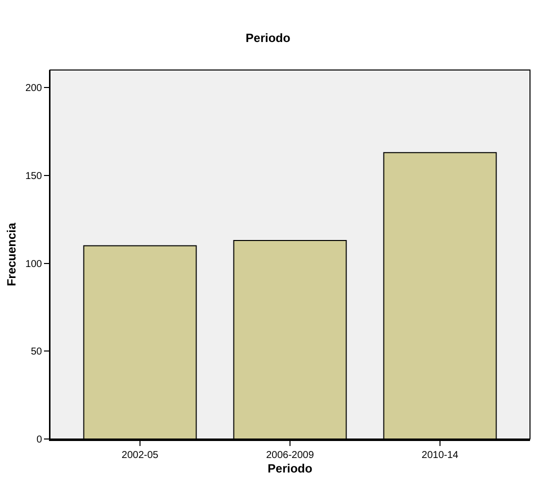  Describe the element at coordinates (33, 264) in the screenshot. I see `y-tick-label: 100` at that location.